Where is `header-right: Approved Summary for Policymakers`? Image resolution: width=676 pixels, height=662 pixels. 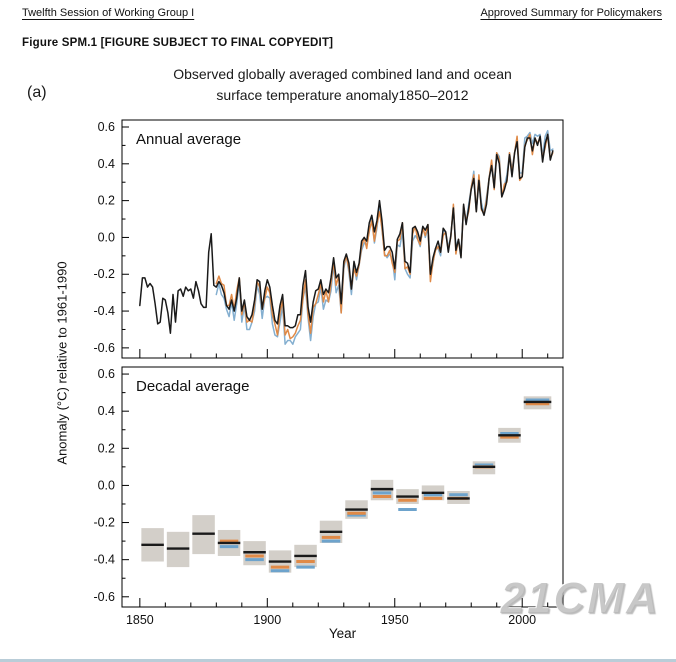
header-right: Approved Summary for Policymakers is located at coordinates (571, 13).